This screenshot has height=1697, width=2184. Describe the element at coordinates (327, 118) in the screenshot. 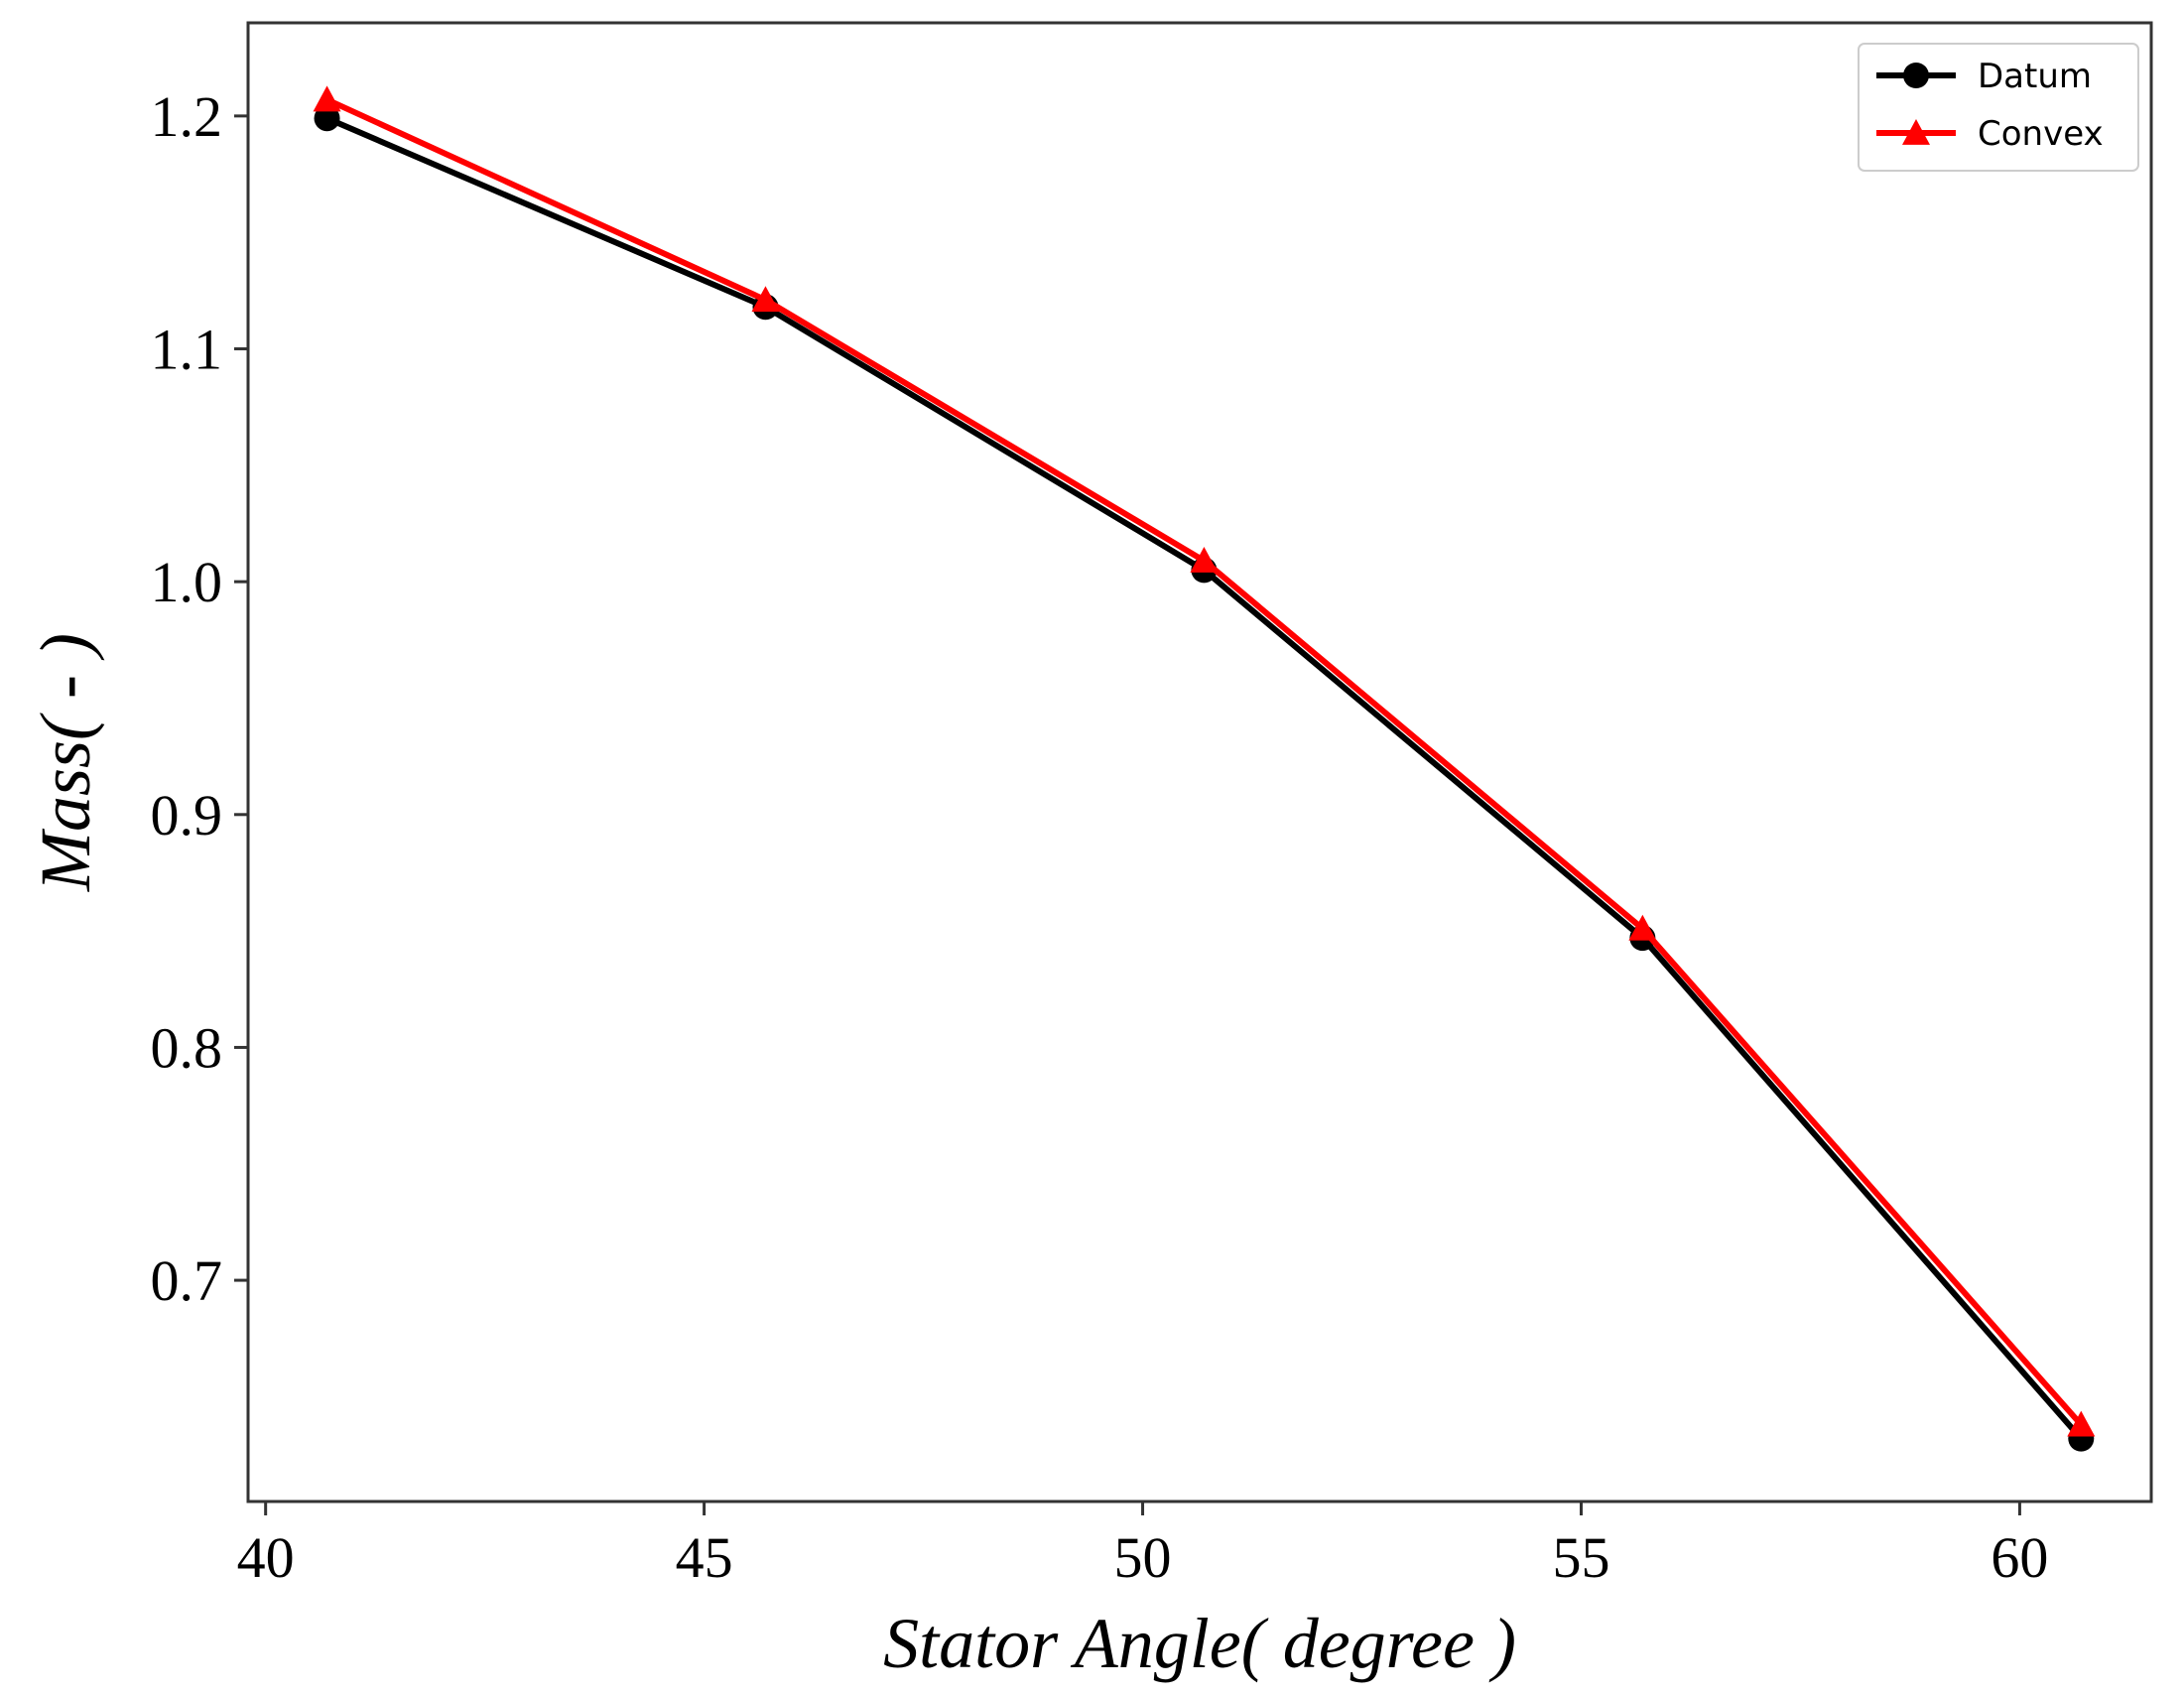

I see `data-point-datum` at that location.